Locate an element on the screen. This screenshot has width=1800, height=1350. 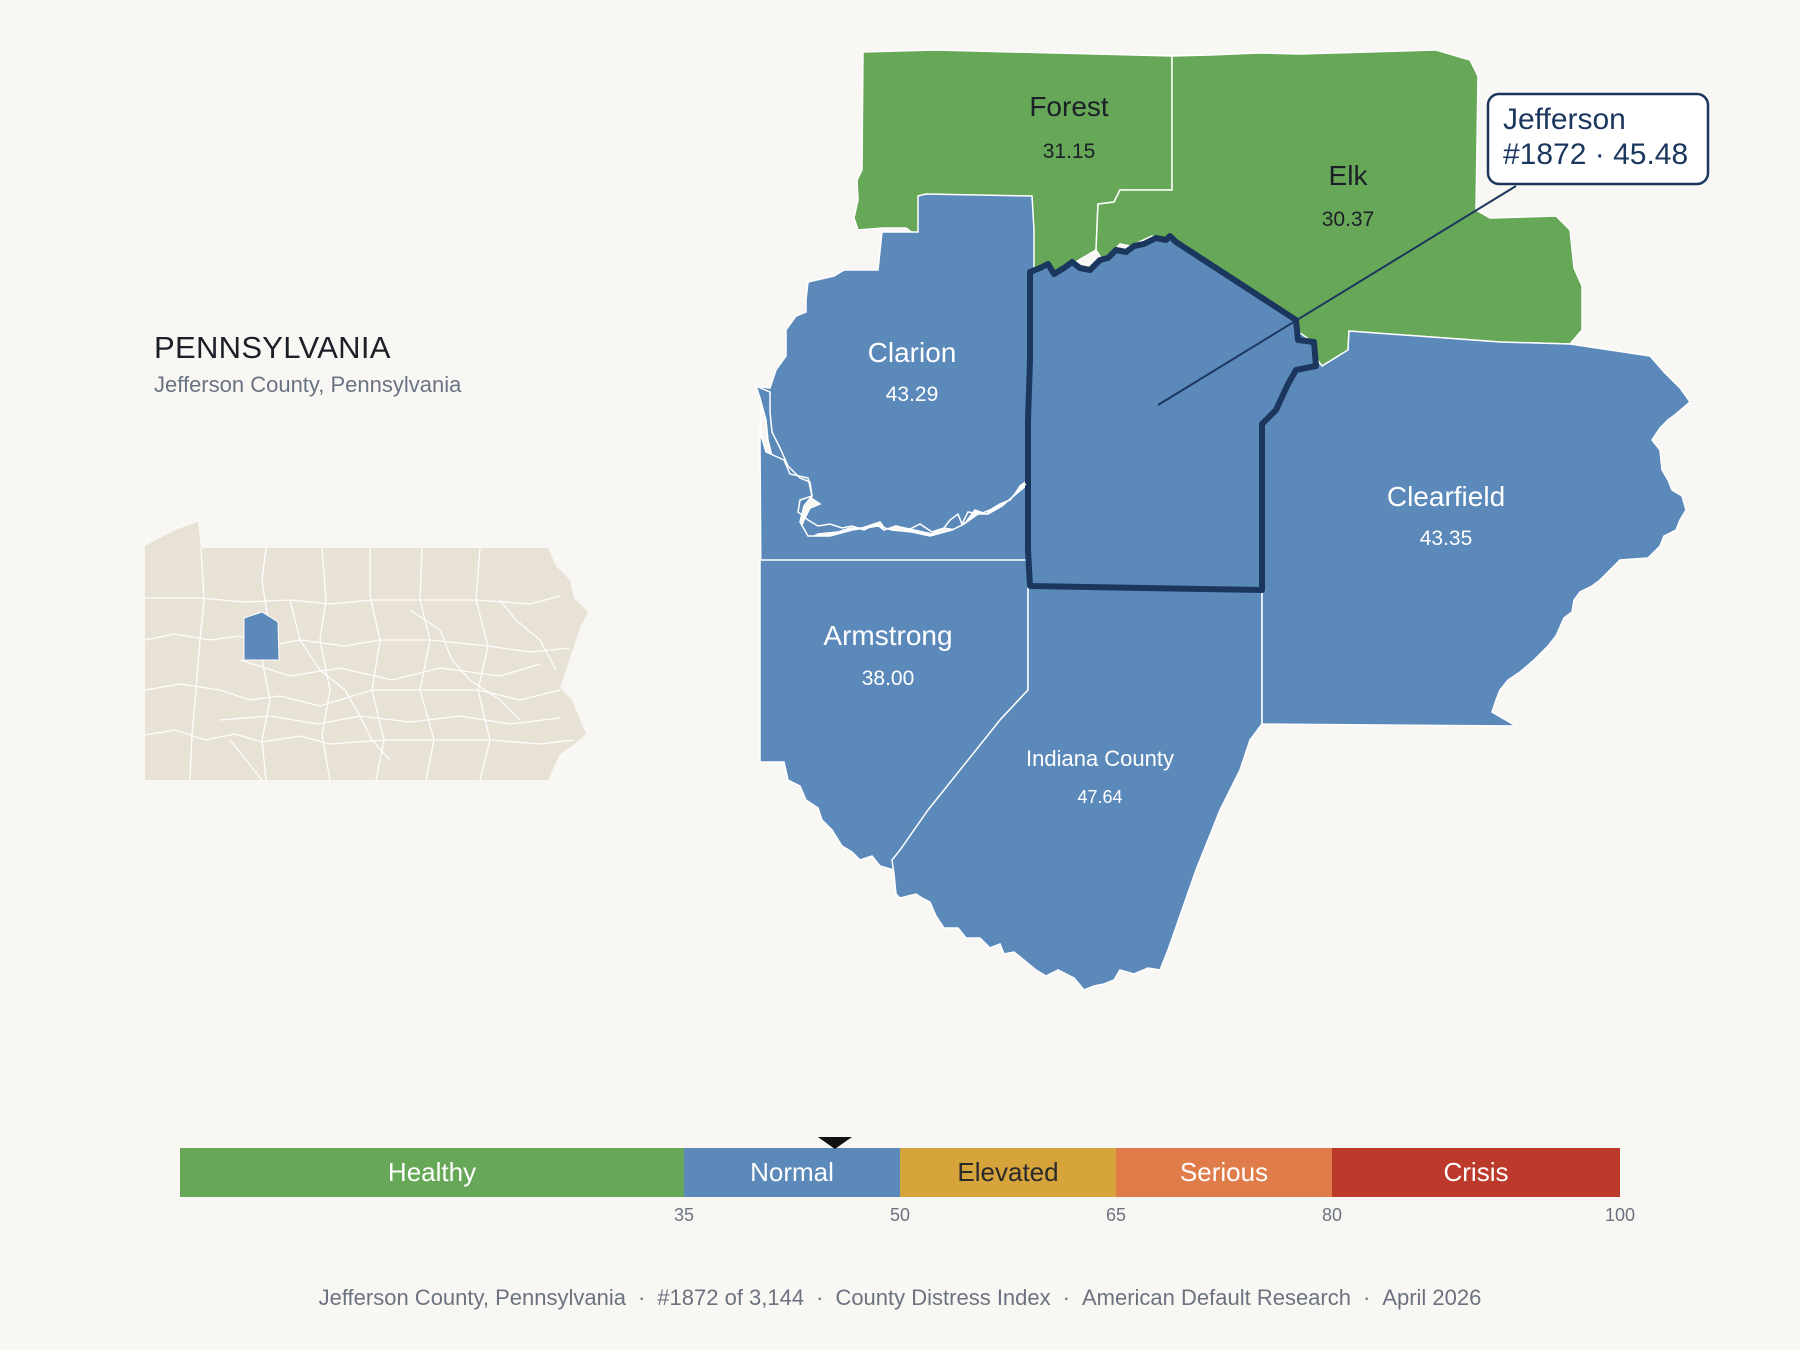
county-jefferson is located at coordinates (1172, 413).